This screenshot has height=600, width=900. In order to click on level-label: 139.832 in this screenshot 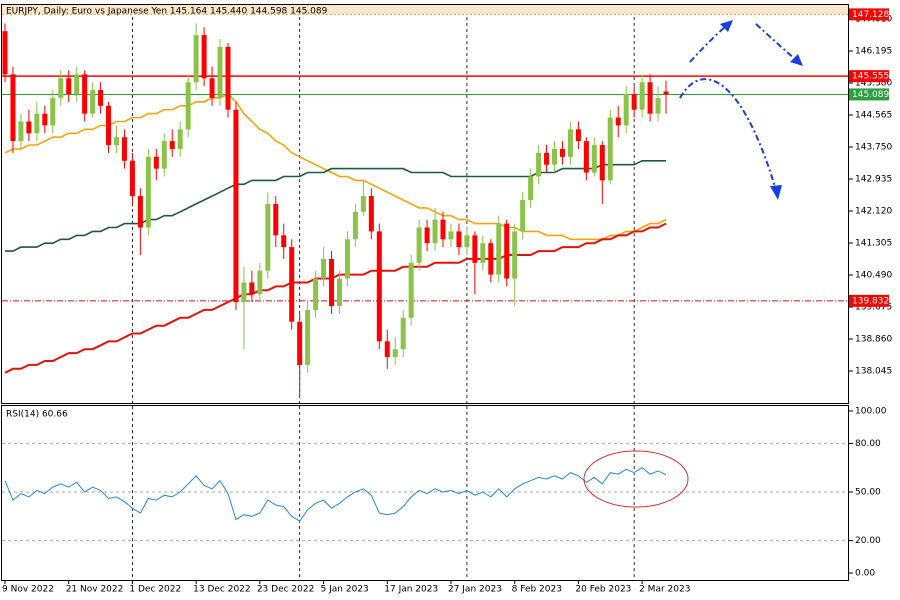, I will do `click(870, 301)`.